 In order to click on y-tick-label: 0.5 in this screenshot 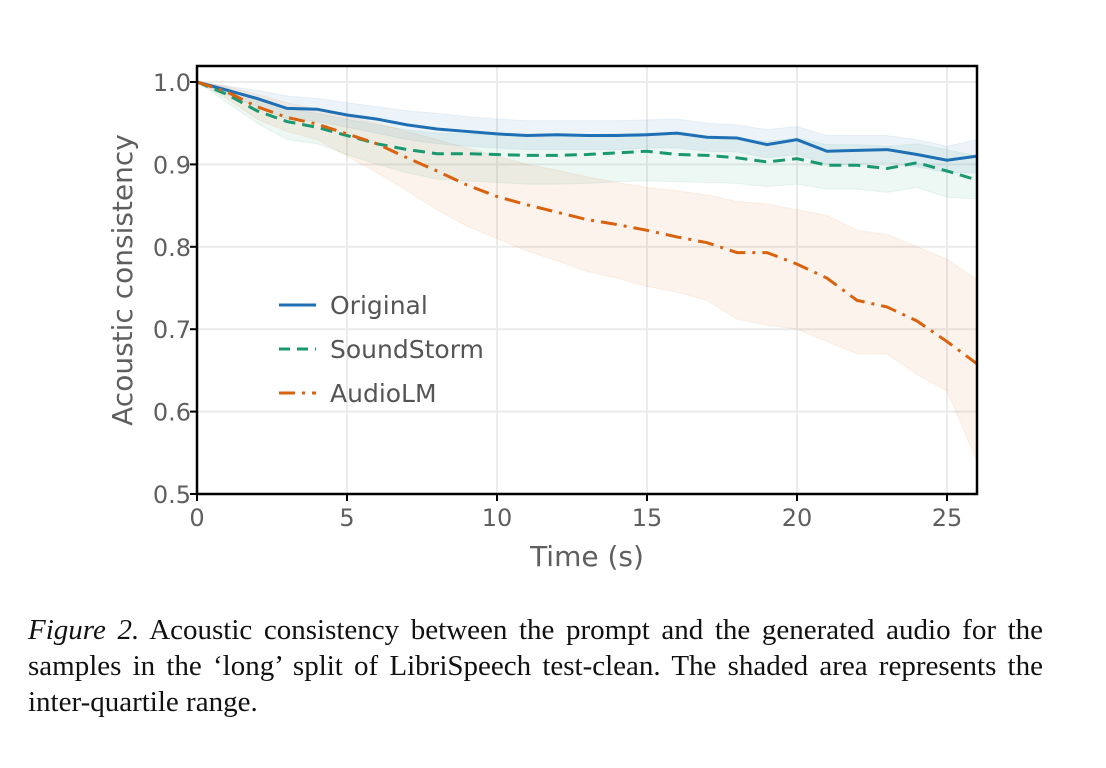, I will do `click(172, 495)`.